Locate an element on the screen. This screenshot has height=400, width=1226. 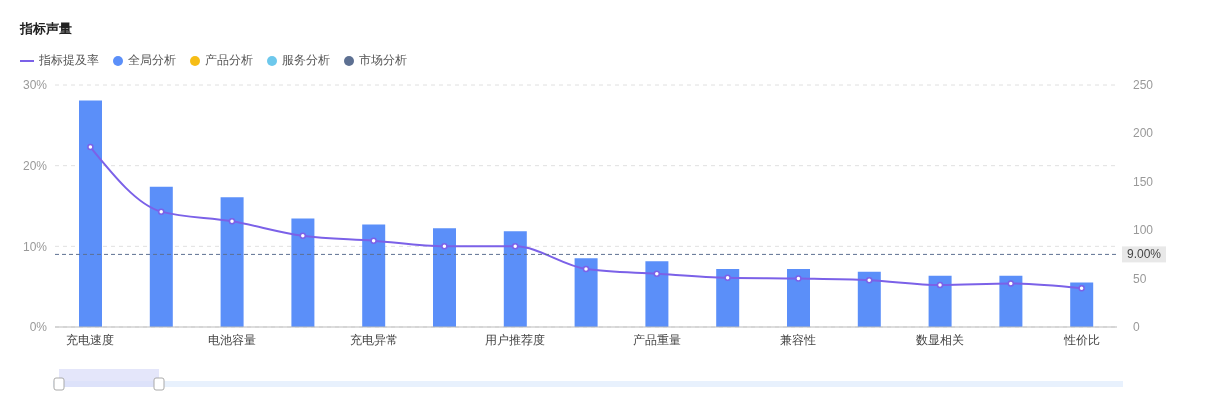
y-tick-label: 30% is located at coordinates (35, 85).